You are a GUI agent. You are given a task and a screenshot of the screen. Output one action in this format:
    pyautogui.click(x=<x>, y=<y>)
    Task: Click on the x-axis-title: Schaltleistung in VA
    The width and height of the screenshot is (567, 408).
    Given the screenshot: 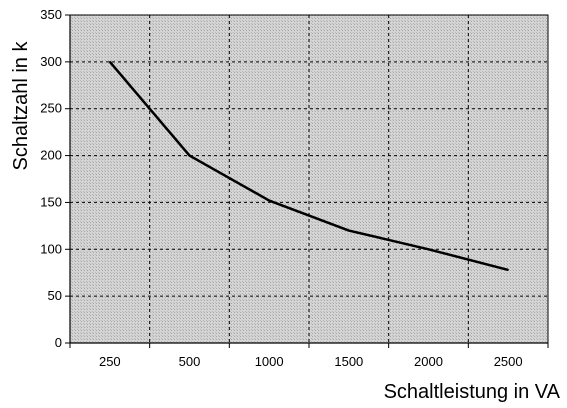 What is the action you would take?
    pyautogui.click(x=472, y=392)
    